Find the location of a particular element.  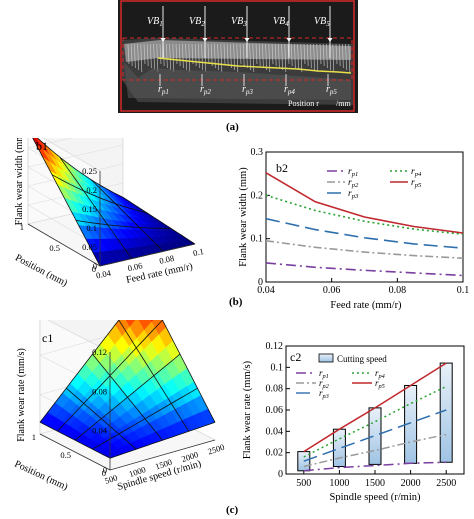

rp-label-4-sub: p4 is located at coordinates (291, 92).